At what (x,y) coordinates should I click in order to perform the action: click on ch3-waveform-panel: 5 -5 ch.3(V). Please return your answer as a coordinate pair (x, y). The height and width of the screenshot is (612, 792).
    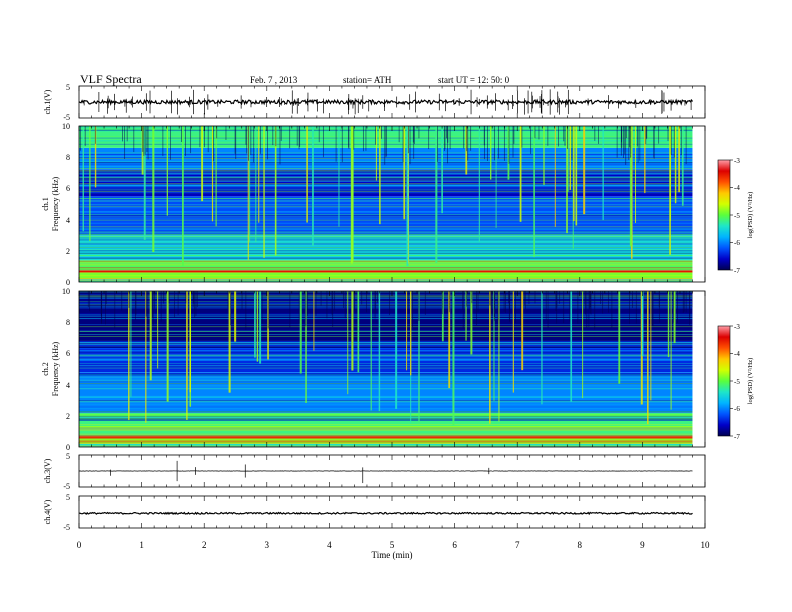
    Looking at the image, I should click on (374, 471).